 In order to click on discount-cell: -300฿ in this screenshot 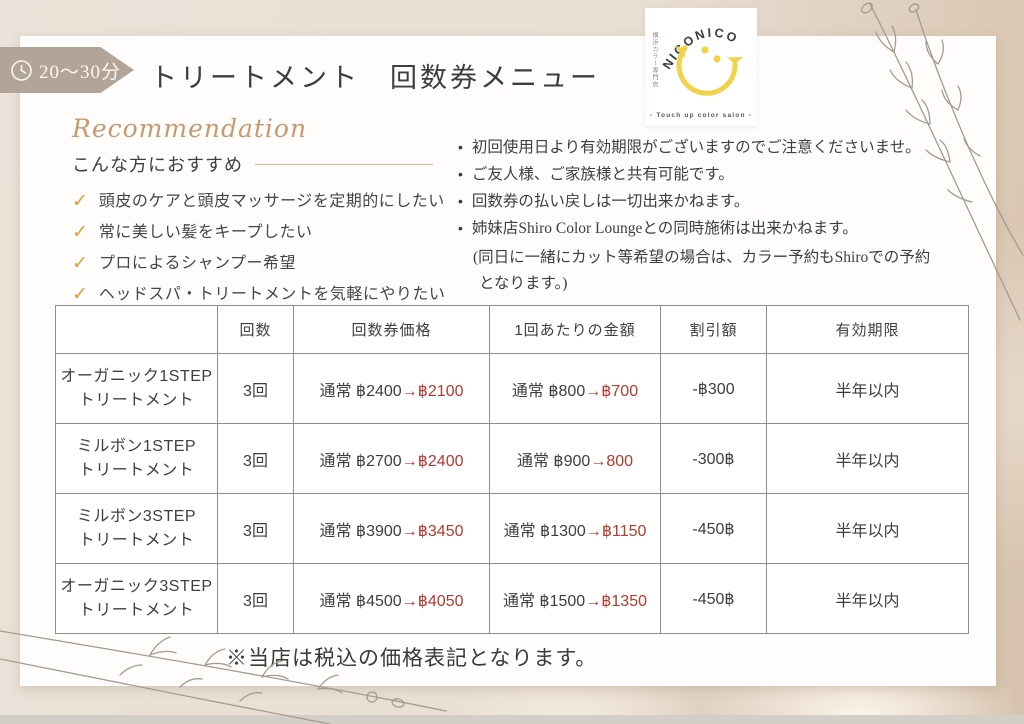, I will do `click(713, 458)`.